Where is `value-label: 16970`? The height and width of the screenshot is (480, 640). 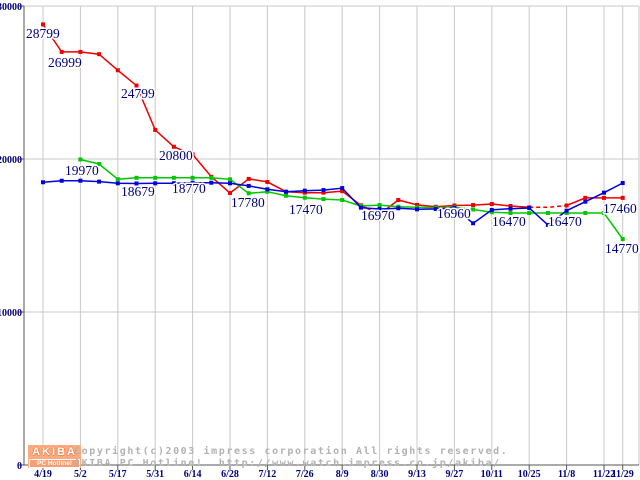 value-label: 16970 is located at coordinates (378, 215).